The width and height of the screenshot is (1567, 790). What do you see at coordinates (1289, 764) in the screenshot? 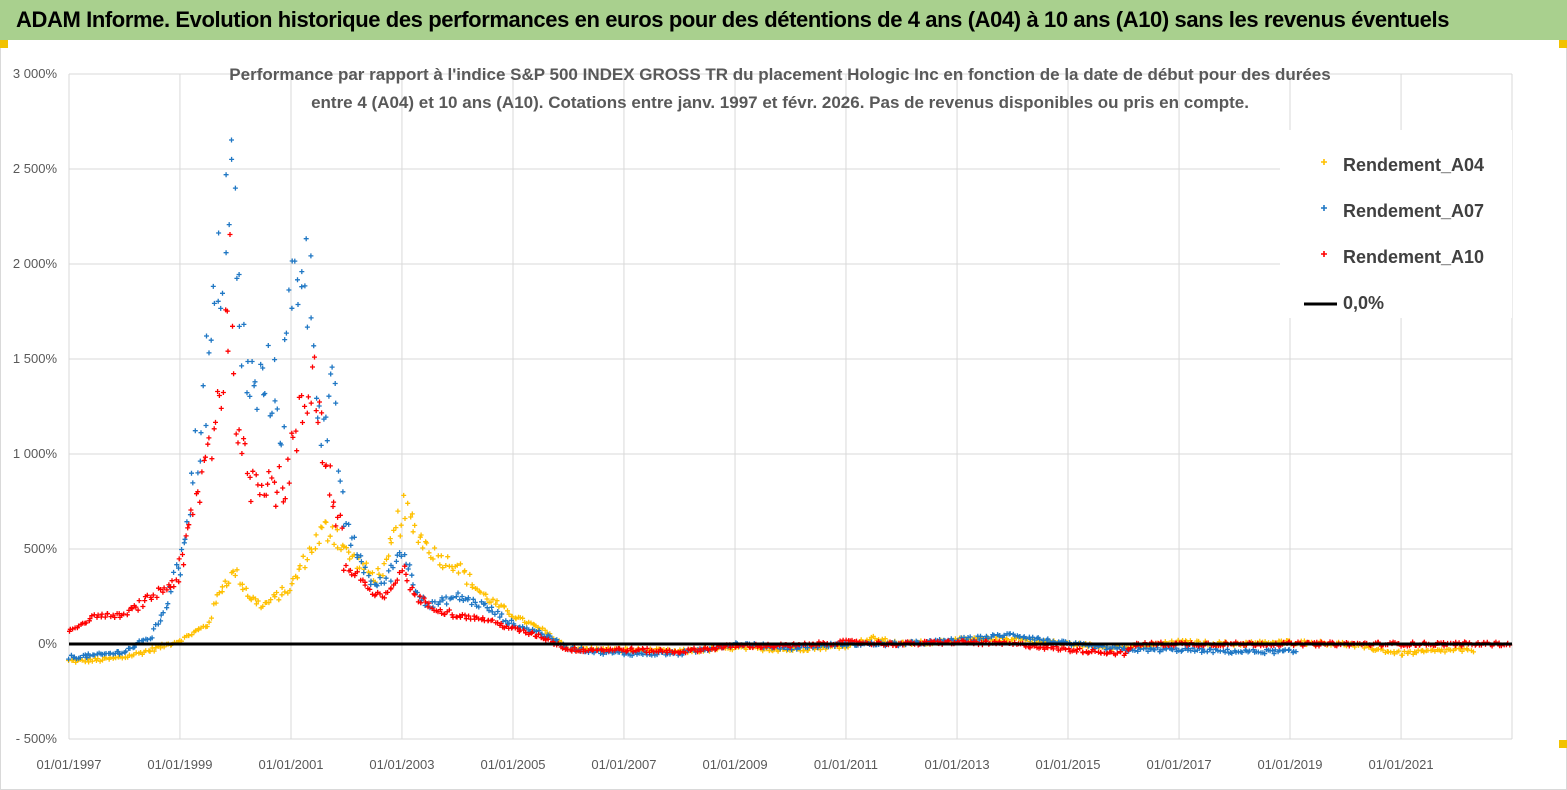
I see `x-tick-label: 01/01/2019` at bounding box center [1289, 764].